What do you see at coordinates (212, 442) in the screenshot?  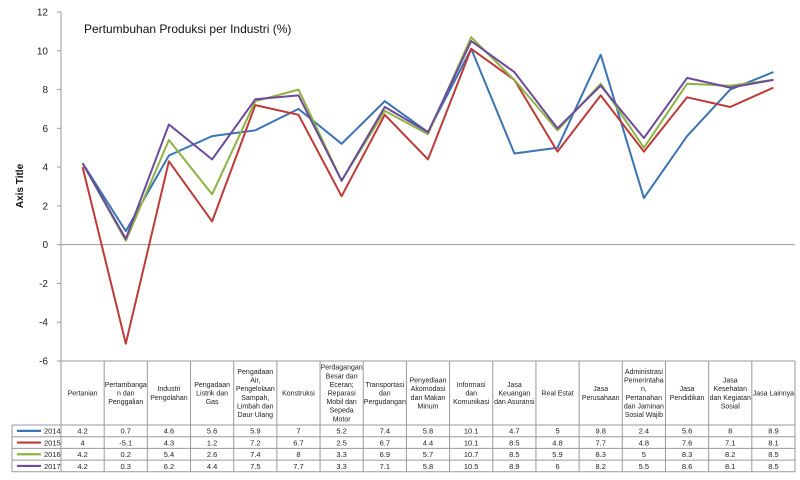 I see `data-table-cell: 1.2` at bounding box center [212, 442].